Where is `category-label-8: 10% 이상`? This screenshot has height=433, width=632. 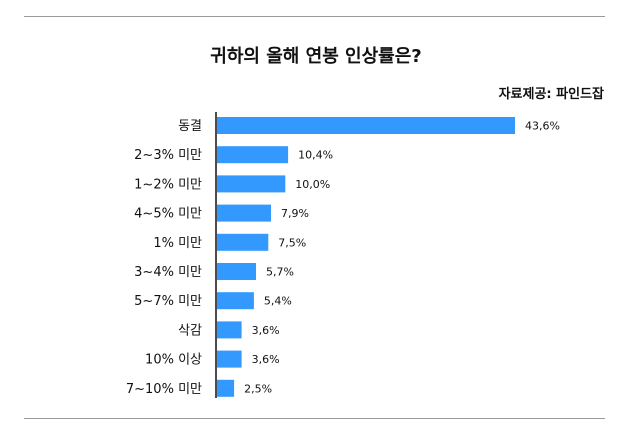 category-label-8: 10% 이상 is located at coordinates (173, 360).